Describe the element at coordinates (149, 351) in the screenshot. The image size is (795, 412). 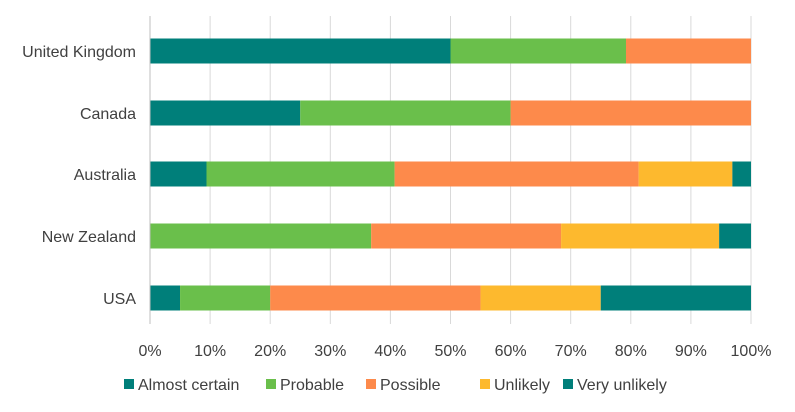
I see `x-tick-label: 0%` at that location.